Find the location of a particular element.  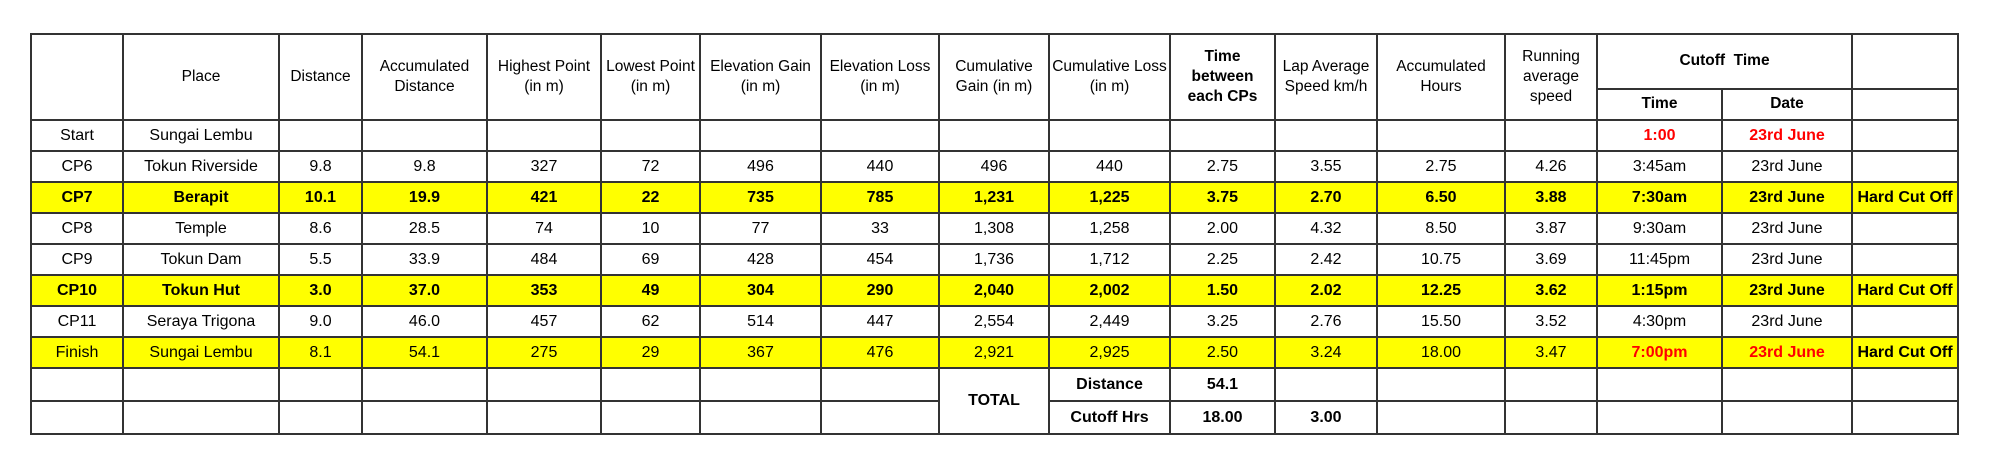

cell: 785 is located at coordinates (880, 197).